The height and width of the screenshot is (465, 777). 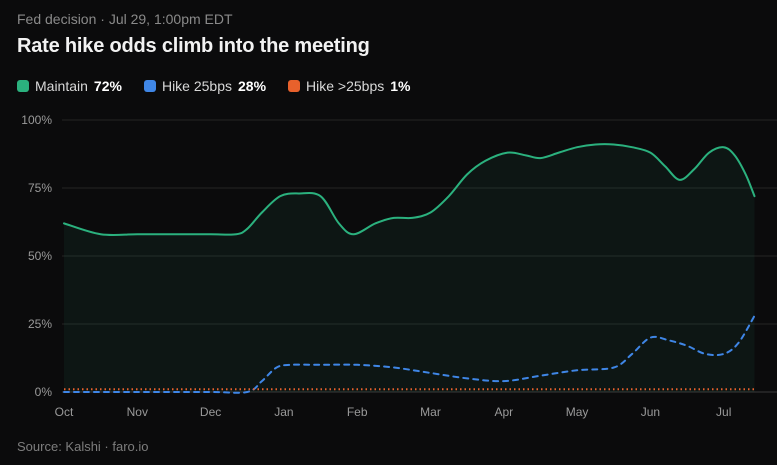 What do you see at coordinates (252, 86) in the screenshot?
I see `legend-value-hike-25bps: 28%` at bounding box center [252, 86].